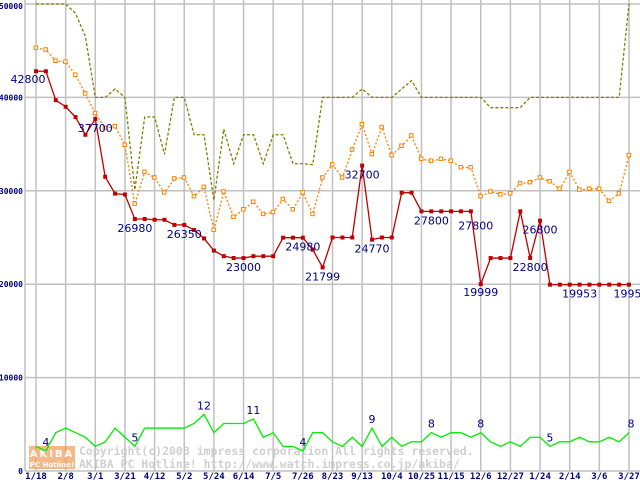 The image size is (640, 480). I want to click on x-tick-label: 12/27, so click(510, 476).